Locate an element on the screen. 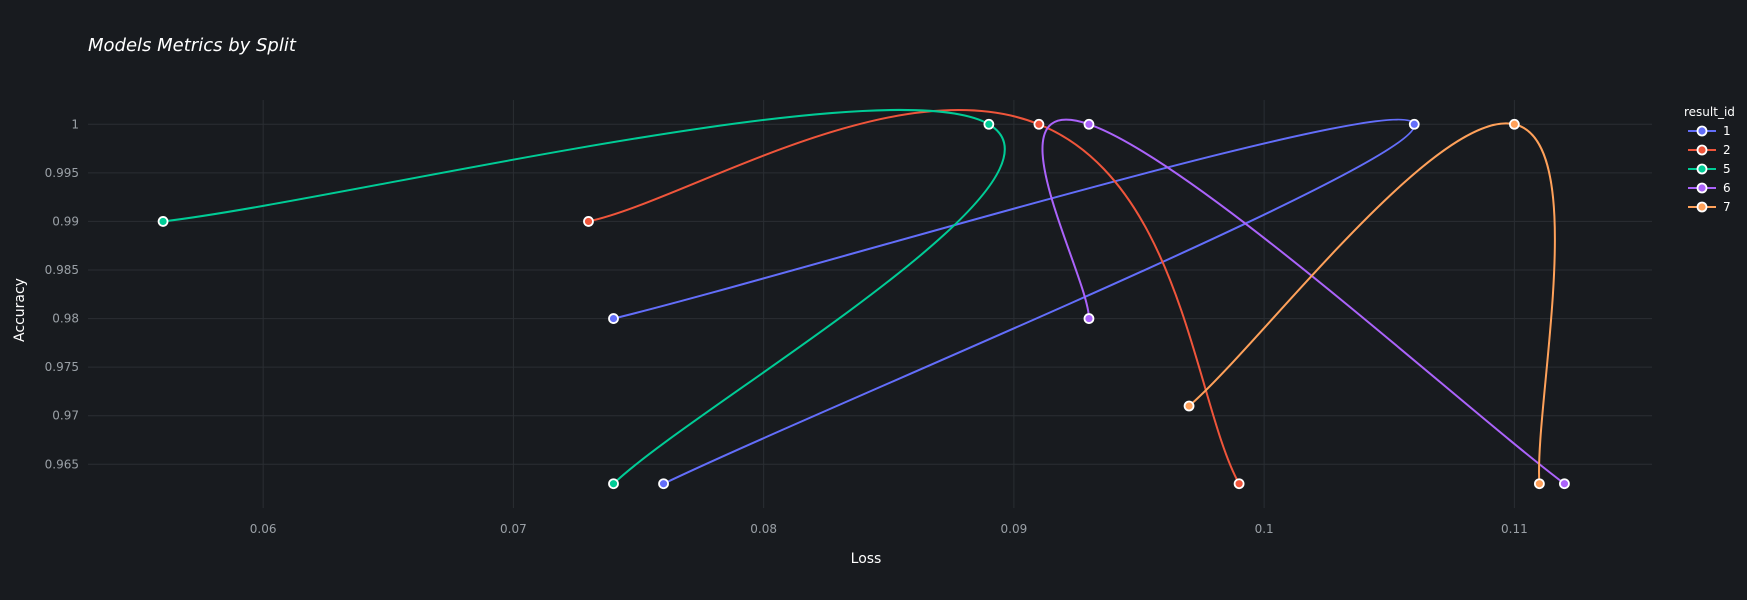 The width and height of the screenshot is (1747, 600). x-tick-label: 0.06 is located at coordinates (263, 529).